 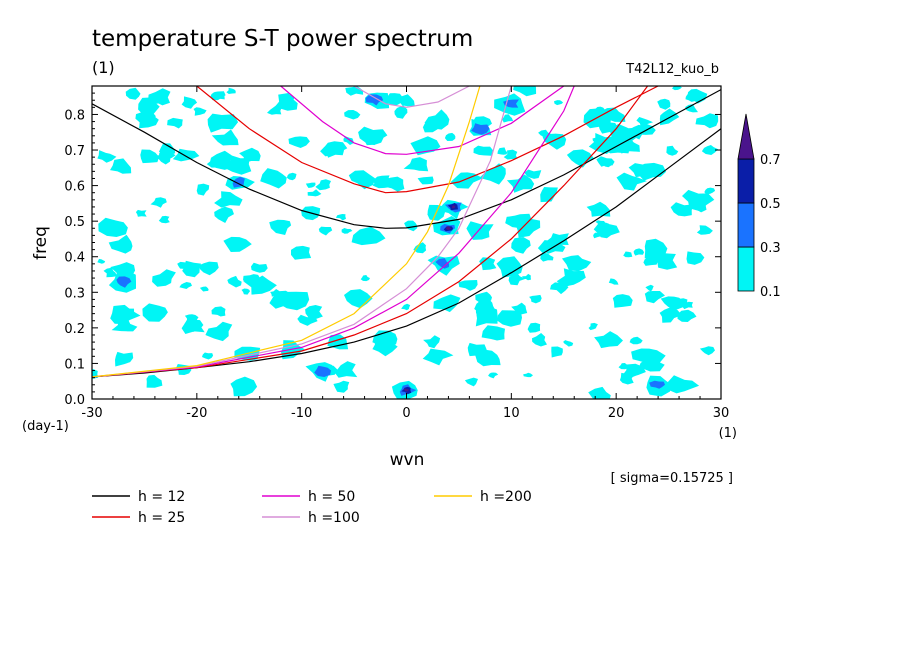 What do you see at coordinates (74, 293) in the screenshot?
I see `y-tick-label: 0.3` at bounding box center [74, 293].